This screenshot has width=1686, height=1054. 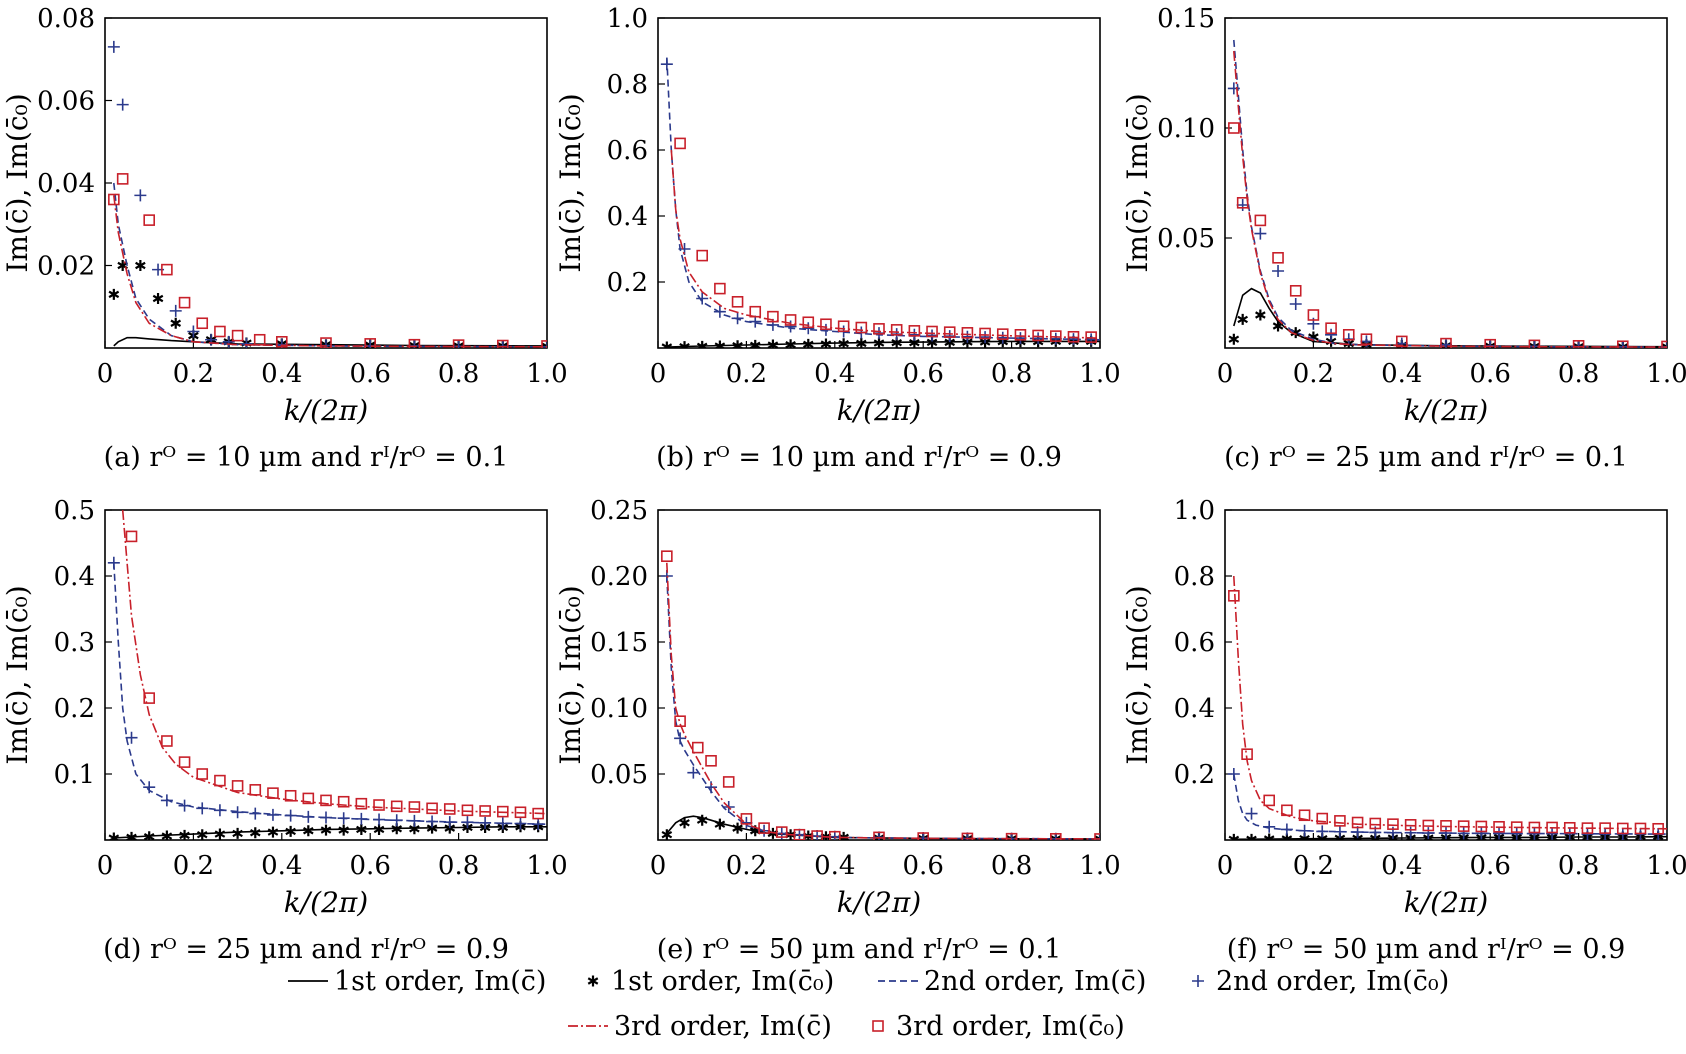 What do you see at coordinates (1186, 129) in the screenshot?
I see `y-tick-label: 0.10` at bounding box center [1186, 129].